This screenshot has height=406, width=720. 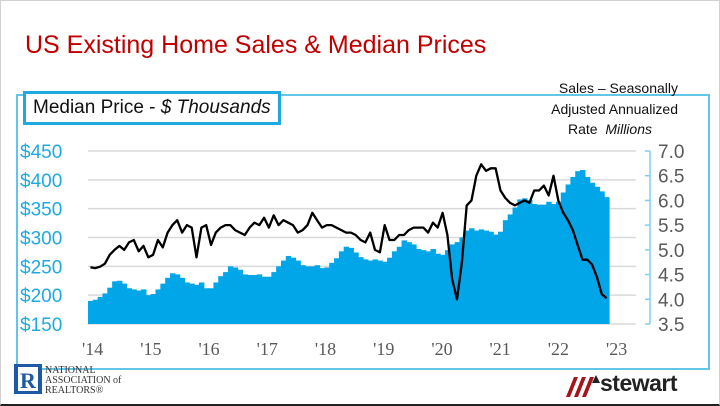 I want to click on right-axis-label-rate: Rate, so click(x=582, y=129).